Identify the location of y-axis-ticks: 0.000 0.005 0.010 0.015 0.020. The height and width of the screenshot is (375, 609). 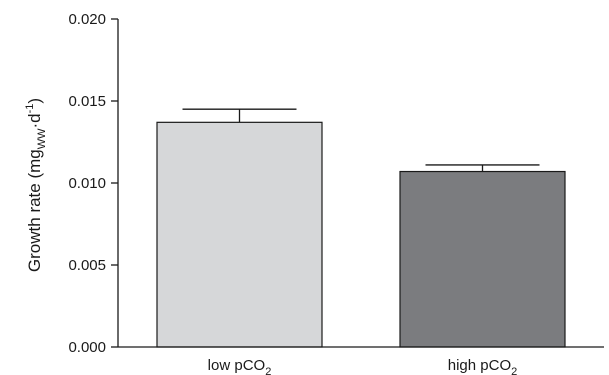
(93, 183).